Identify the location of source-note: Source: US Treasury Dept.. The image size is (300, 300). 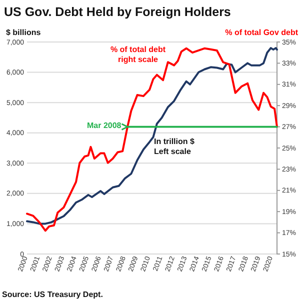
(52, 294).